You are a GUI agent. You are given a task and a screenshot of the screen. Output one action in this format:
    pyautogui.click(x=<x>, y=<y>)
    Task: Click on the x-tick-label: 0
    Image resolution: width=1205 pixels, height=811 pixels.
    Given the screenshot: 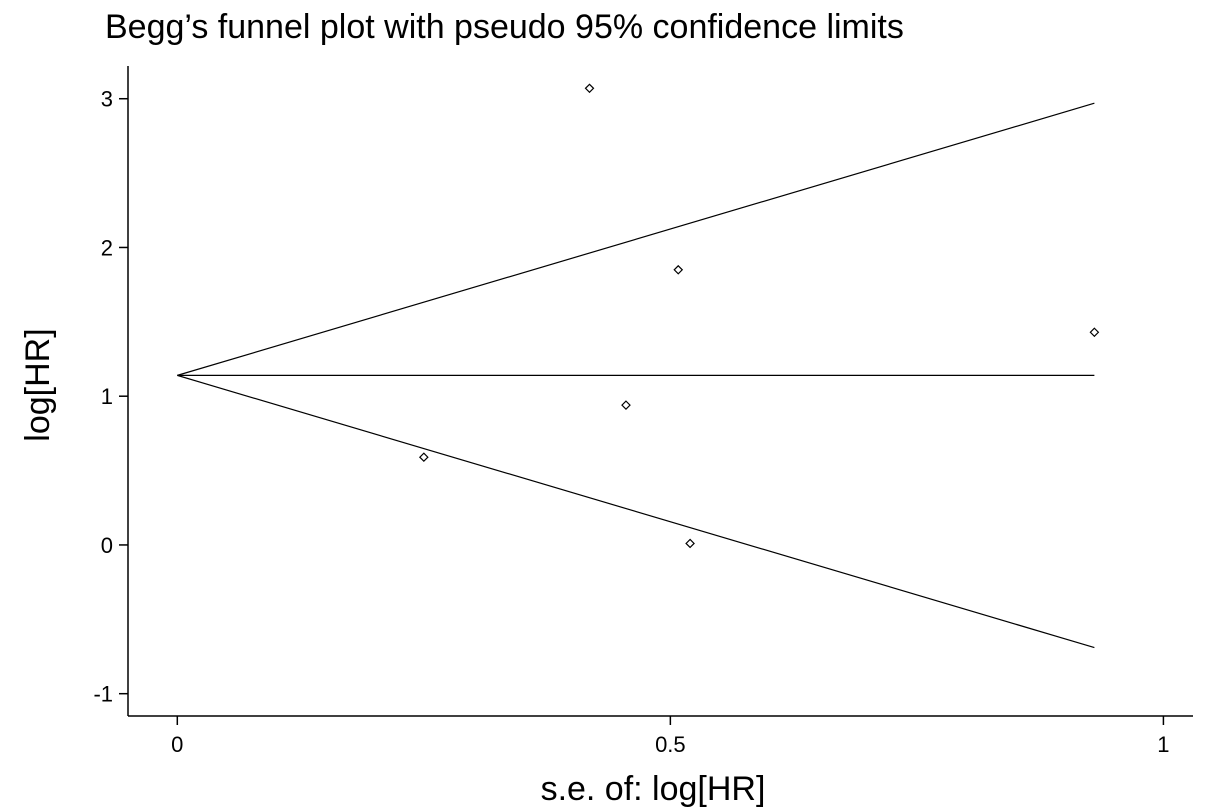 What is the action you would take?
    pyautogui.click(x=177, y=744)
    